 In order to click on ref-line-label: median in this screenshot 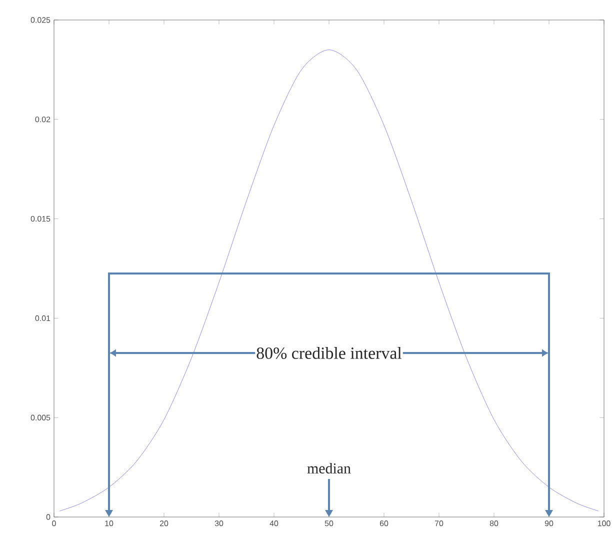, I will do `click(329, 468)`.